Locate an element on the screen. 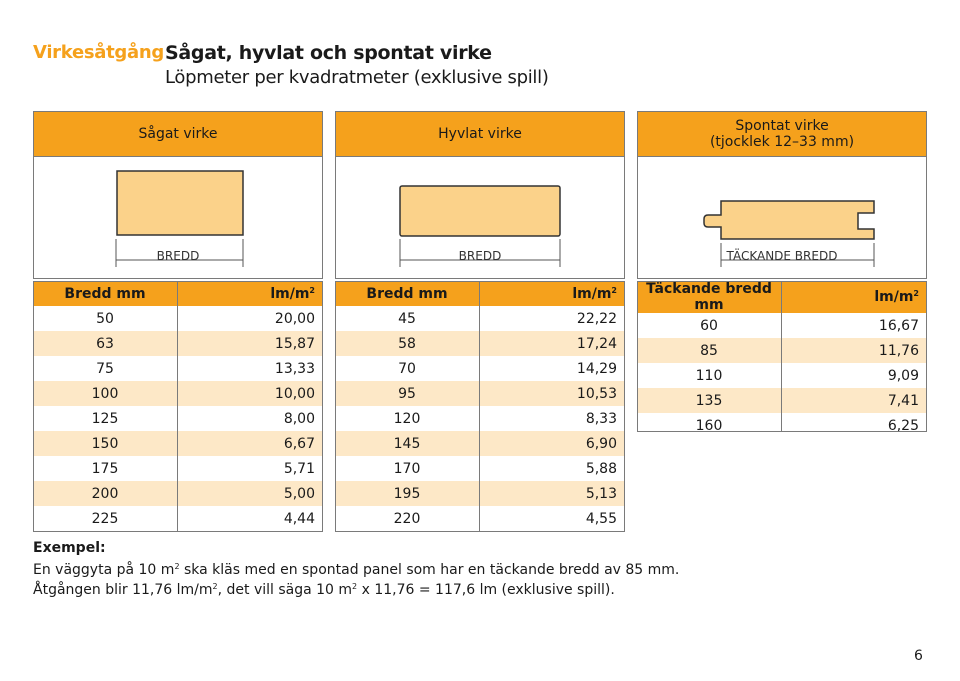  page-number: 6 is located at coordinates (918, 656).